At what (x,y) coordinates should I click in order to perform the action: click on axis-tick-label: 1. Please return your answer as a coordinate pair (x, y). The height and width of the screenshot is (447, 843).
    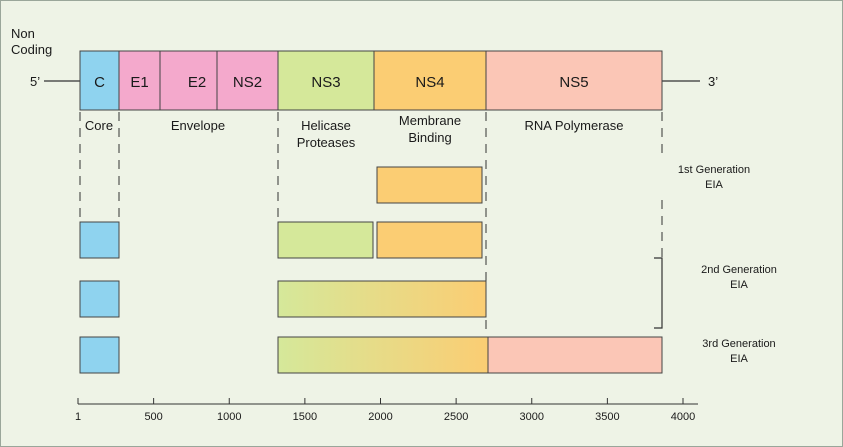
    Looking at the image, I should click on (78, 417).